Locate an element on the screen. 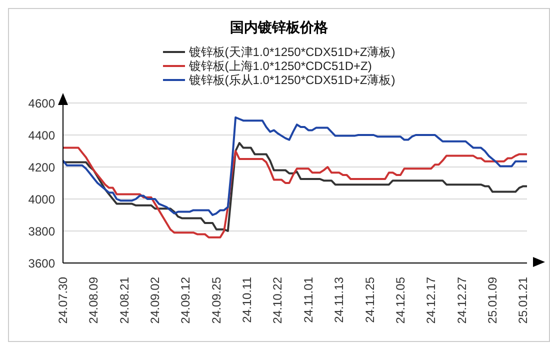  x-tick-label: 24.10.11 is located at coordinates (247, 299).